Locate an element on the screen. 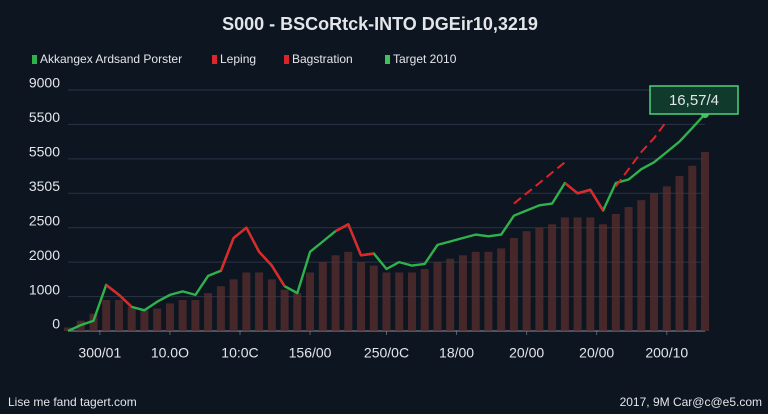 The image size is (768, 414). series-line is located at coordinates (590, 162).